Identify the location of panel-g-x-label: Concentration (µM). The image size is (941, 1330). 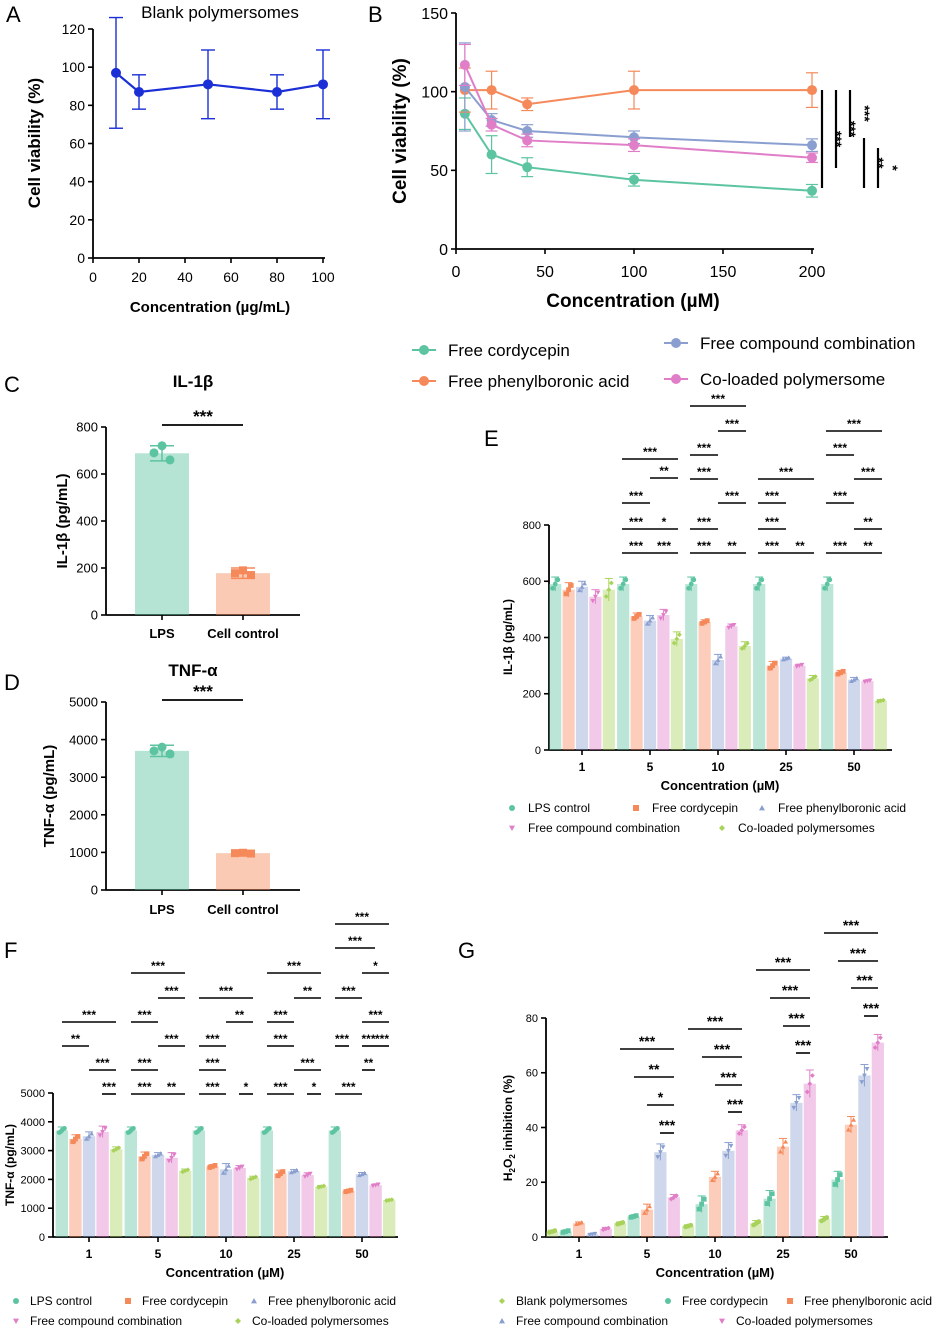
(715, 1272).